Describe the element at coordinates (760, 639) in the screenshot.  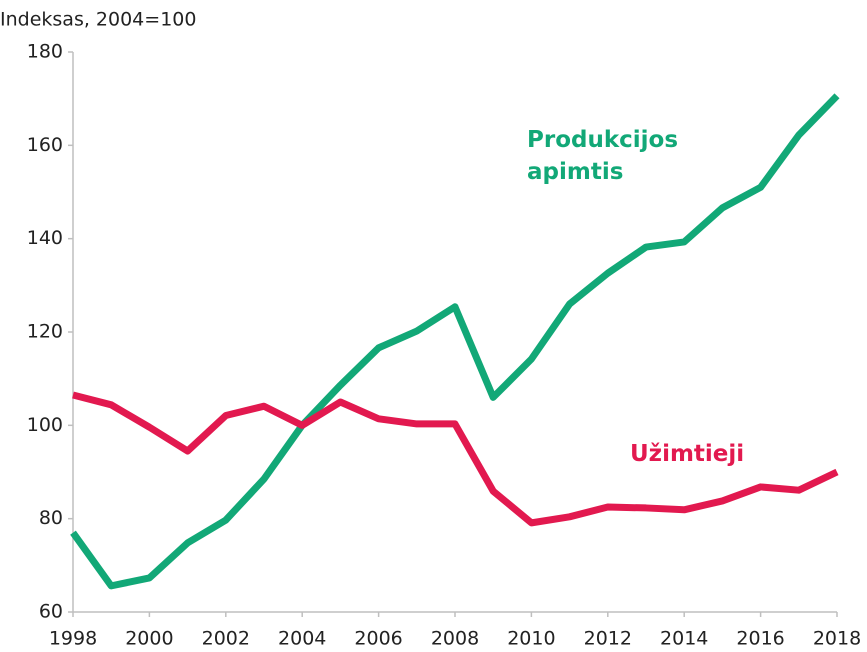
I see `x-tick-label: 2016` at that location.